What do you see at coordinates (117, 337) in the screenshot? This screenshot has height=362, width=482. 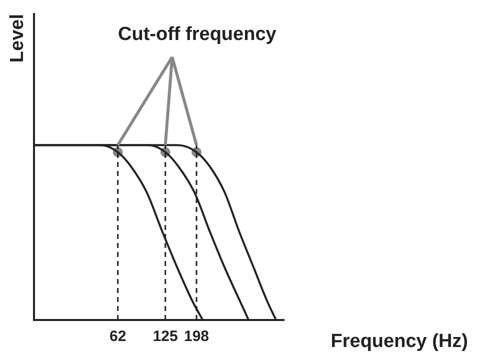 I see `x-tick-label: 62` at bounding box center [117, 337].